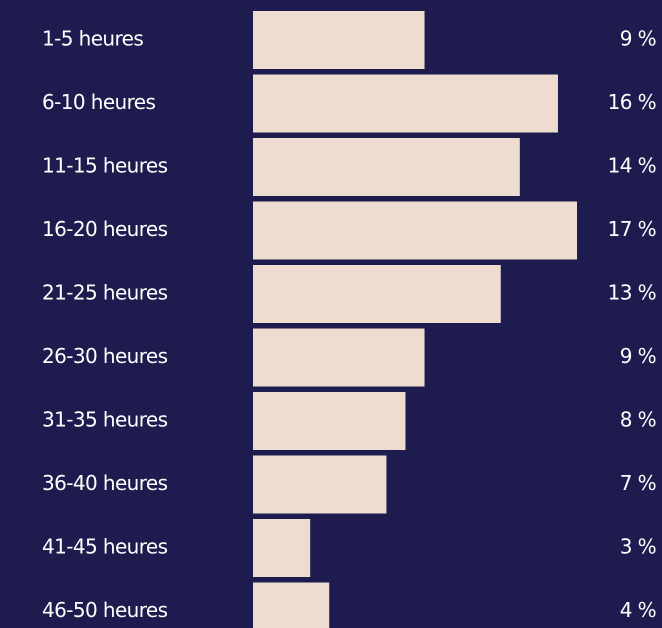 The height and width of the screenshot is (628, 662). I want to click on category-label: 26-30 heures, so click(105, 356).